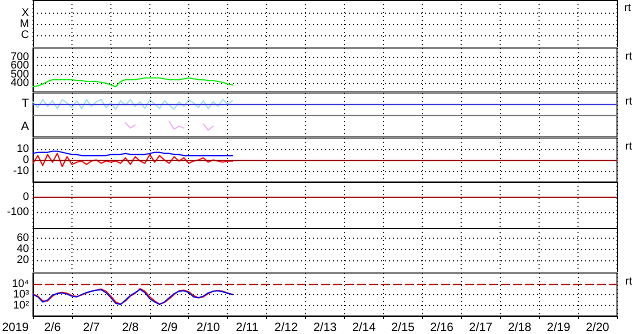 This screenshot has width=633, height=334. Describe the element at coordinates (19, 83) in the screenshot. I see `y-tick-label: 400` at that location.